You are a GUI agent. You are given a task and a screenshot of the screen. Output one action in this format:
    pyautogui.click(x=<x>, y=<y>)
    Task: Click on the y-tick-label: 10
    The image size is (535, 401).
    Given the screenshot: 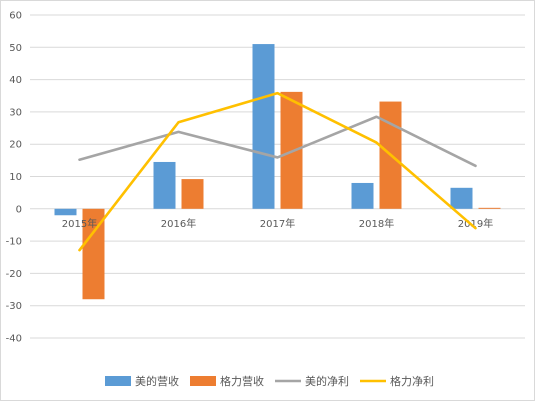 What is the action you would take?
    pyautogui.click(x=15, y=177)
    